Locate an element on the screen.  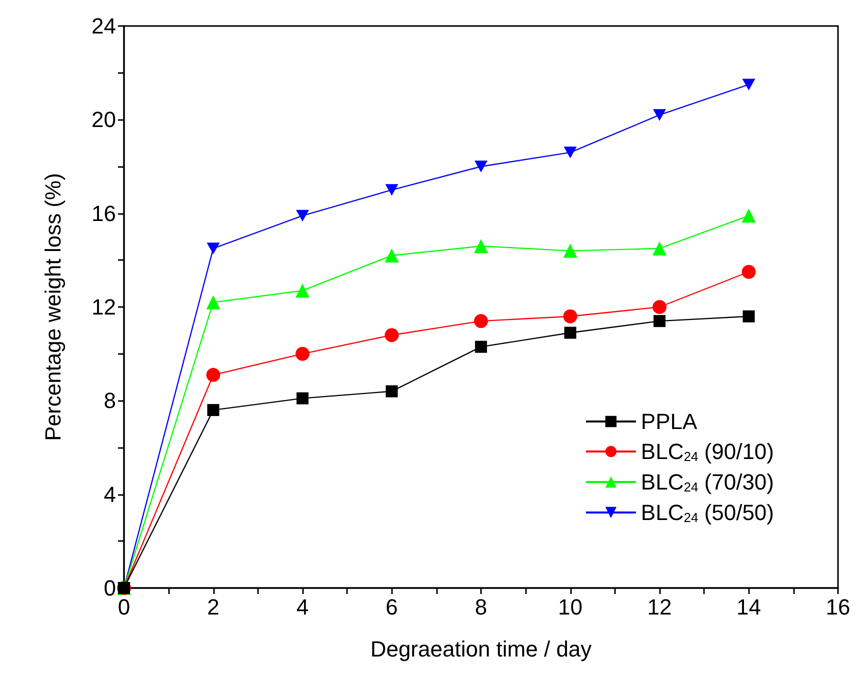
y-tick-label: 8 is located at coordinates (110, 401).